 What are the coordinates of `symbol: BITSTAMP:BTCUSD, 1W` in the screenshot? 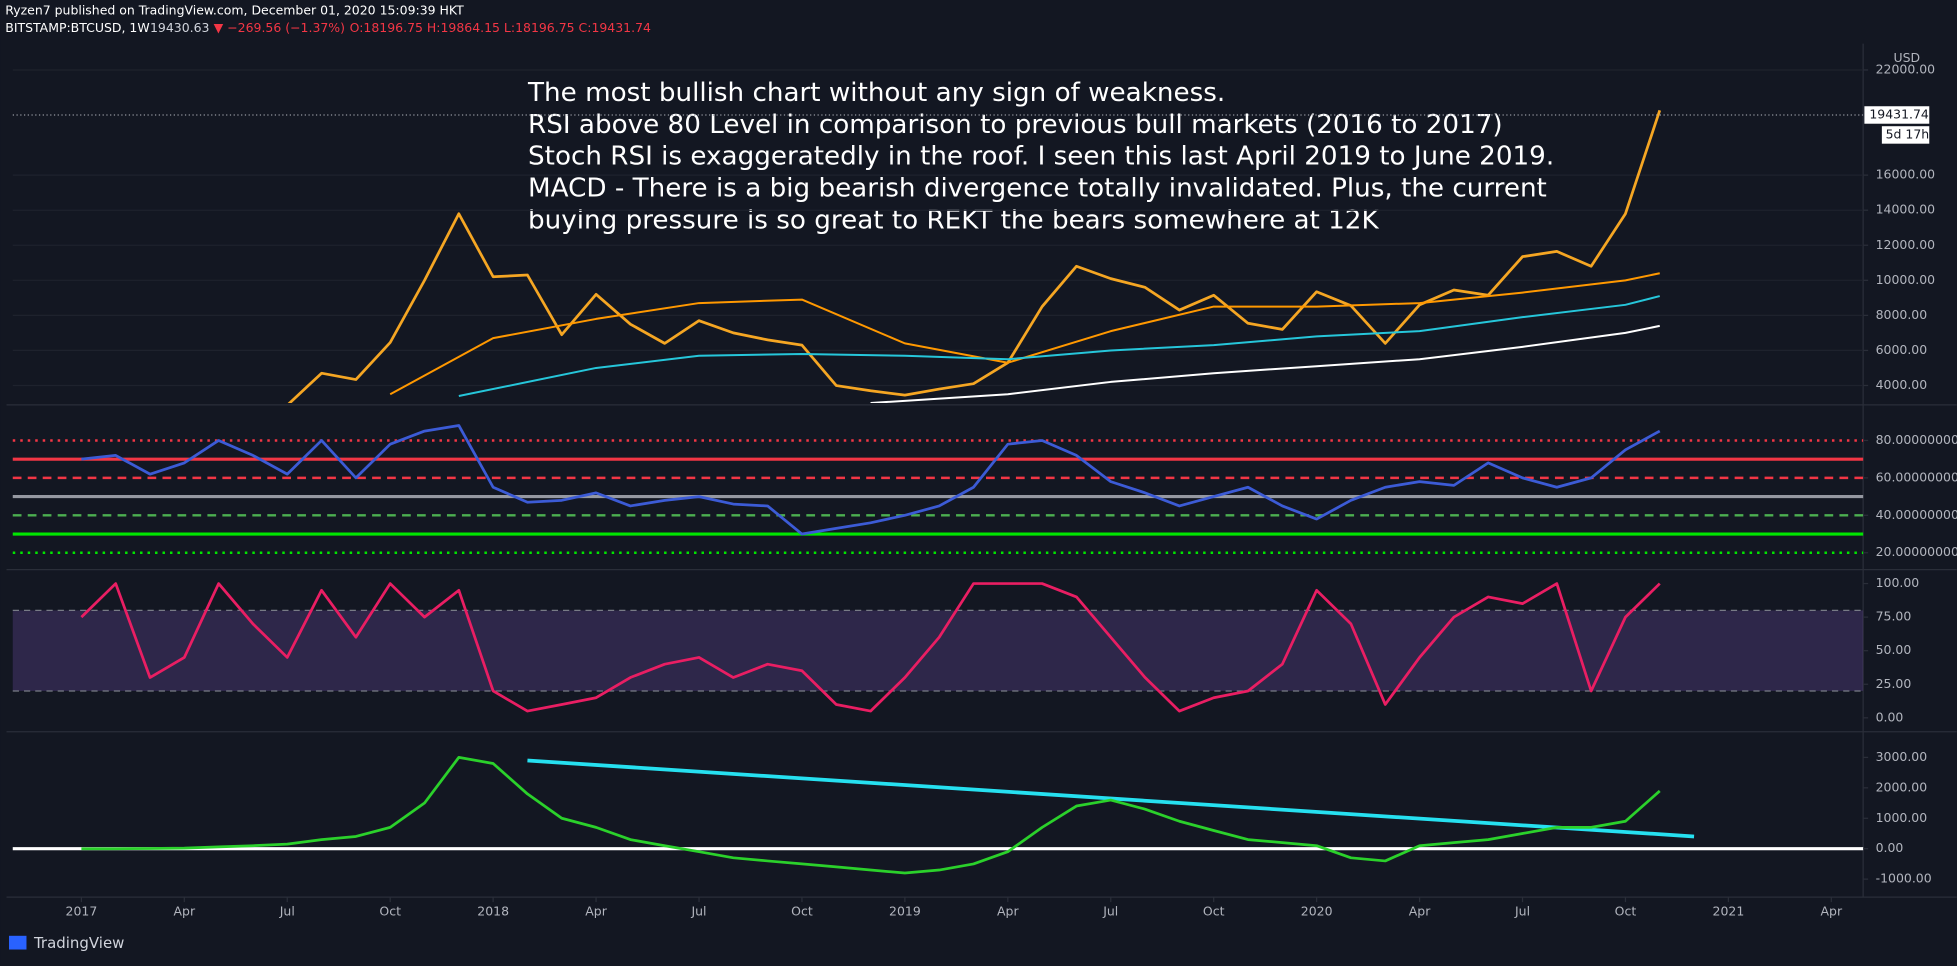 It's located at (77, 27).